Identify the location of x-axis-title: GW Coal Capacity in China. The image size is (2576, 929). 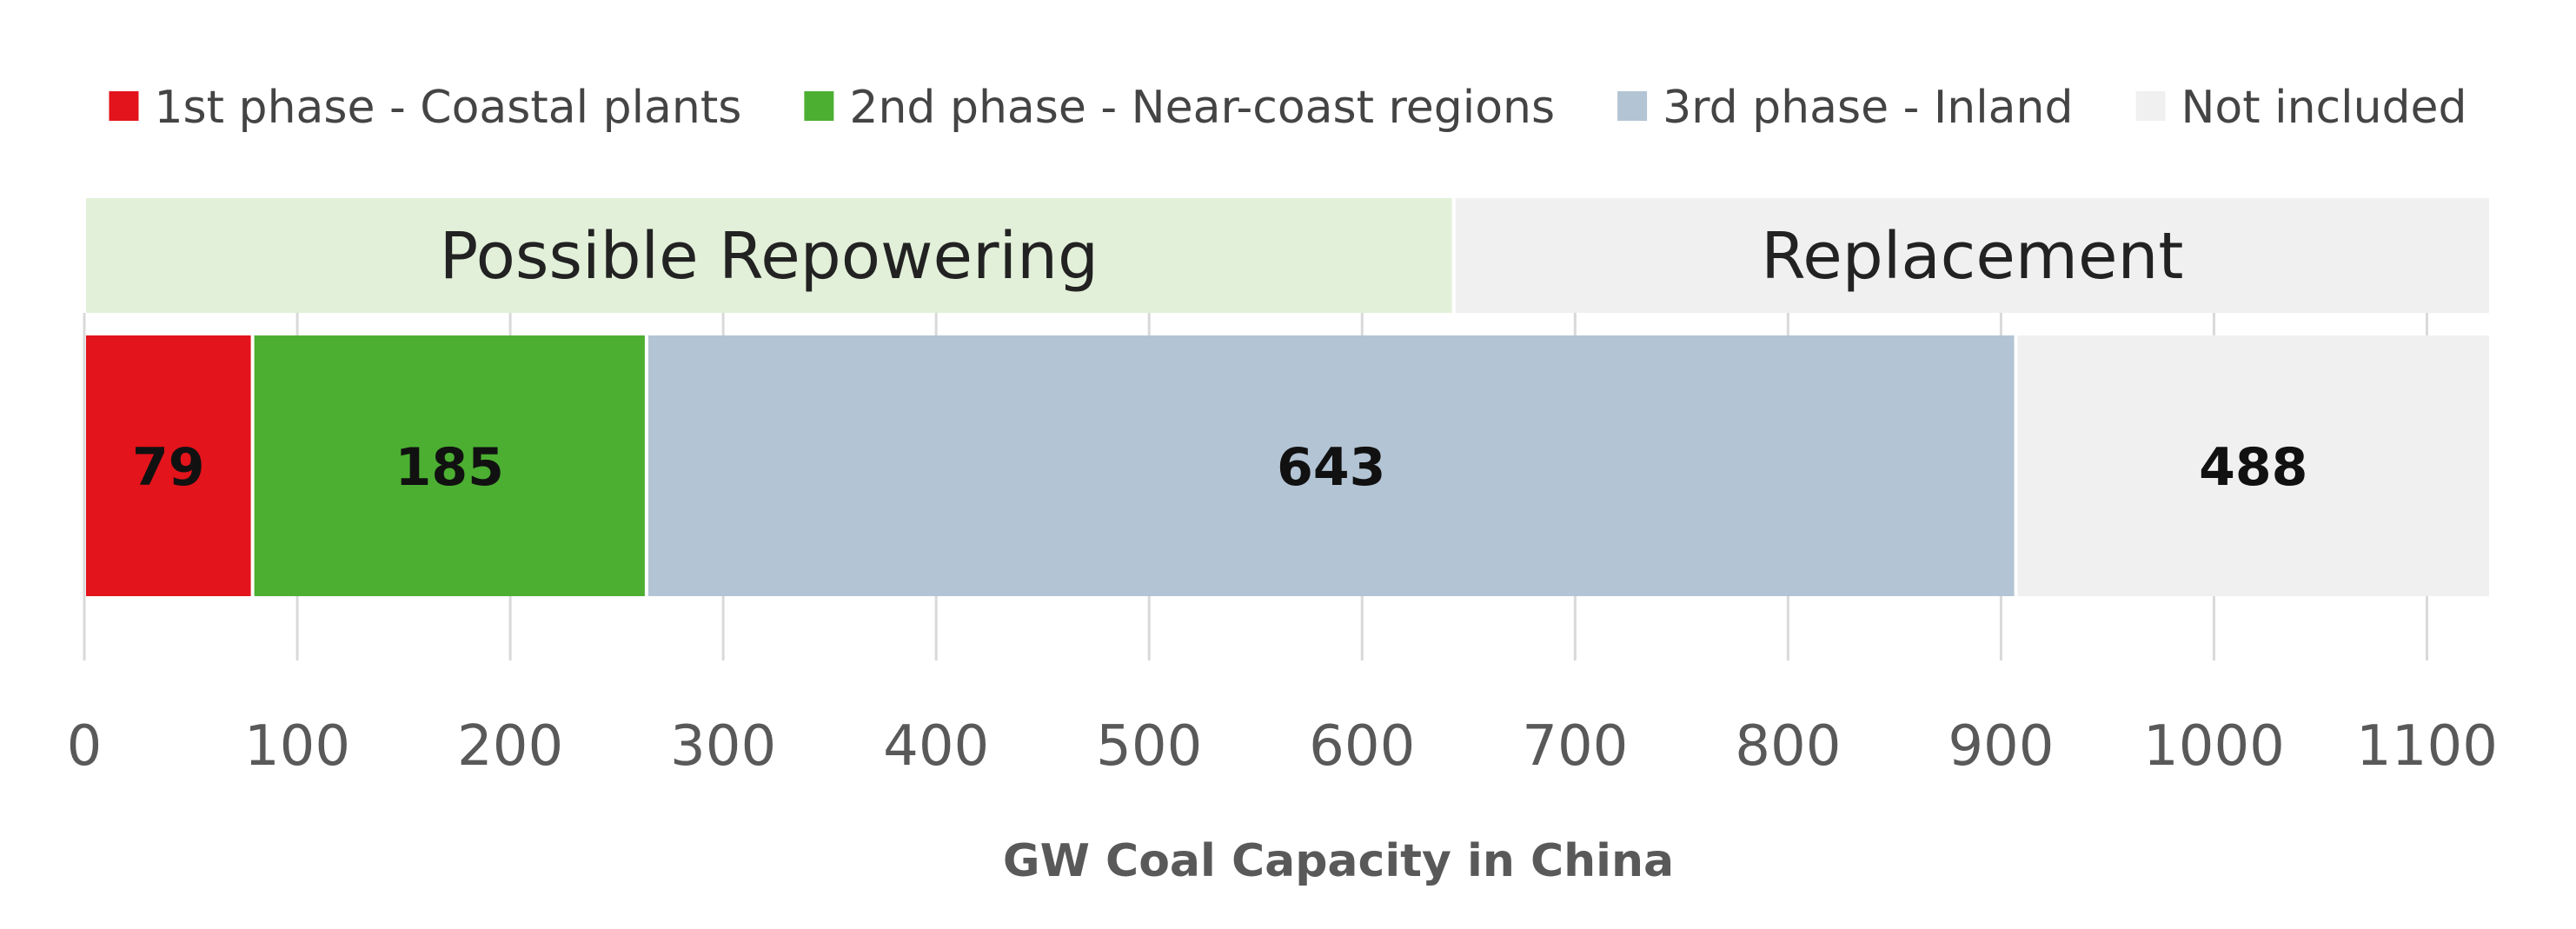
(1338, 861).